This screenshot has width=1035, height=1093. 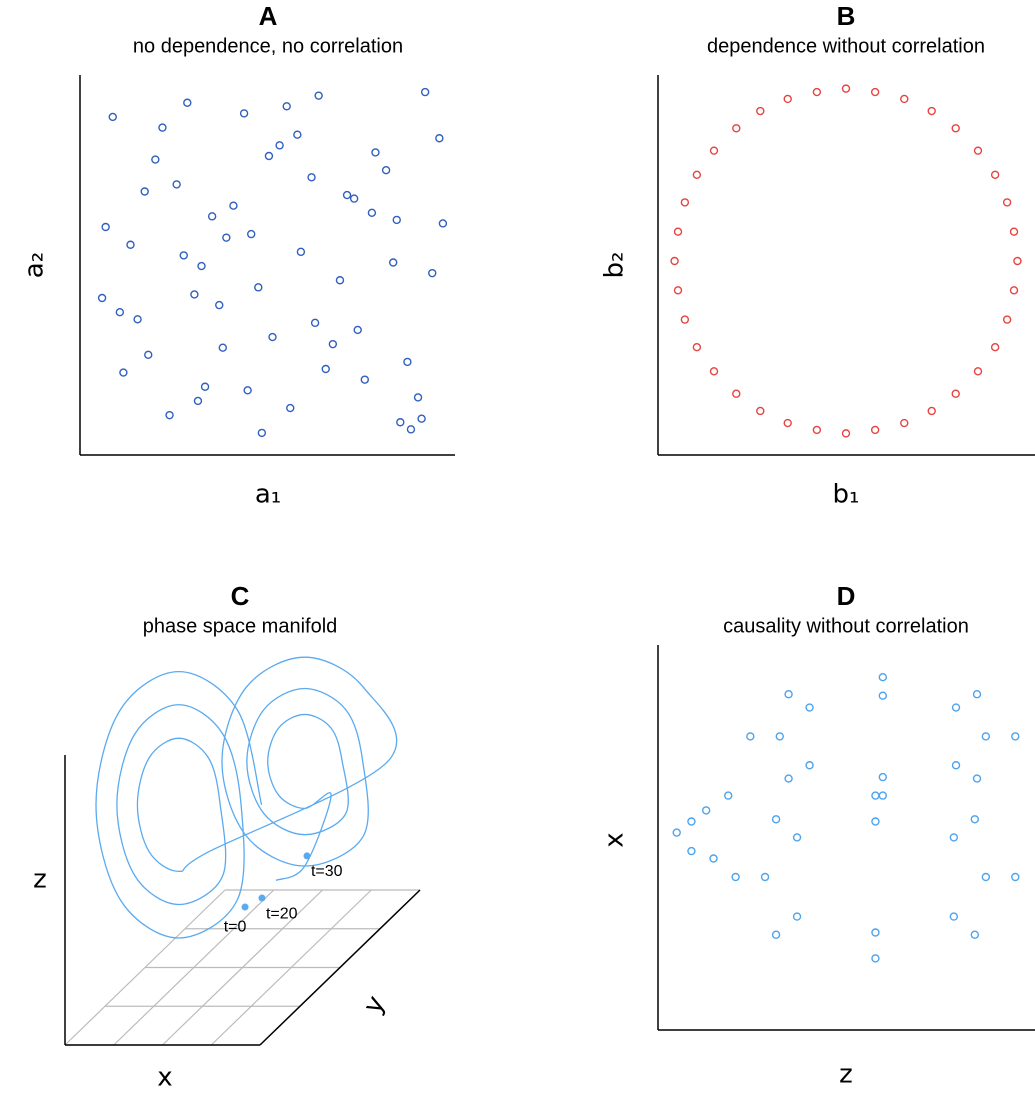 What do you see at coordinates (615, 839) in the screenshot?
I see `y-axis-label: x` at bounding box center [615, 839].